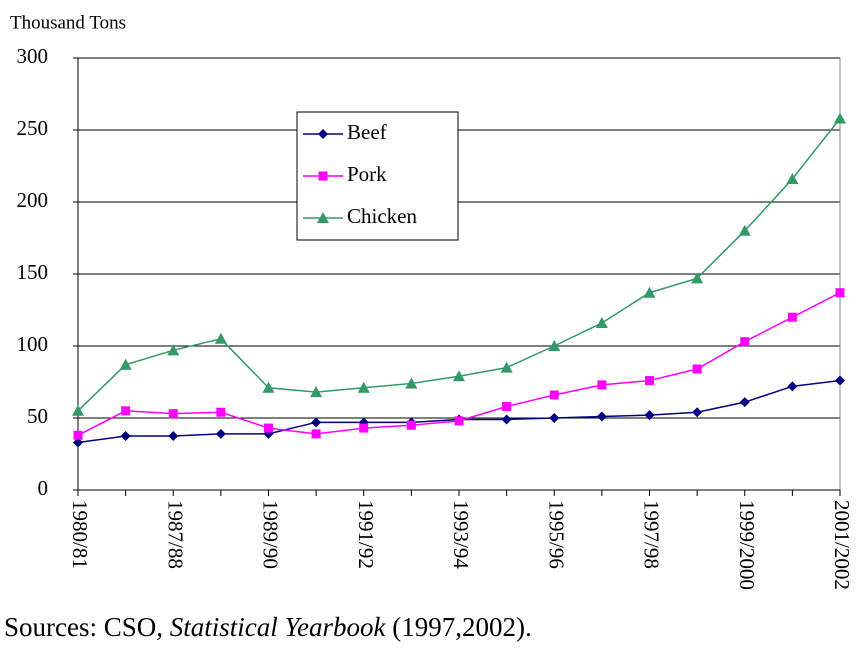 The width and height of the screenshot is (856, 650). I want to click on y-tick-label: 150, so click(33, 272).